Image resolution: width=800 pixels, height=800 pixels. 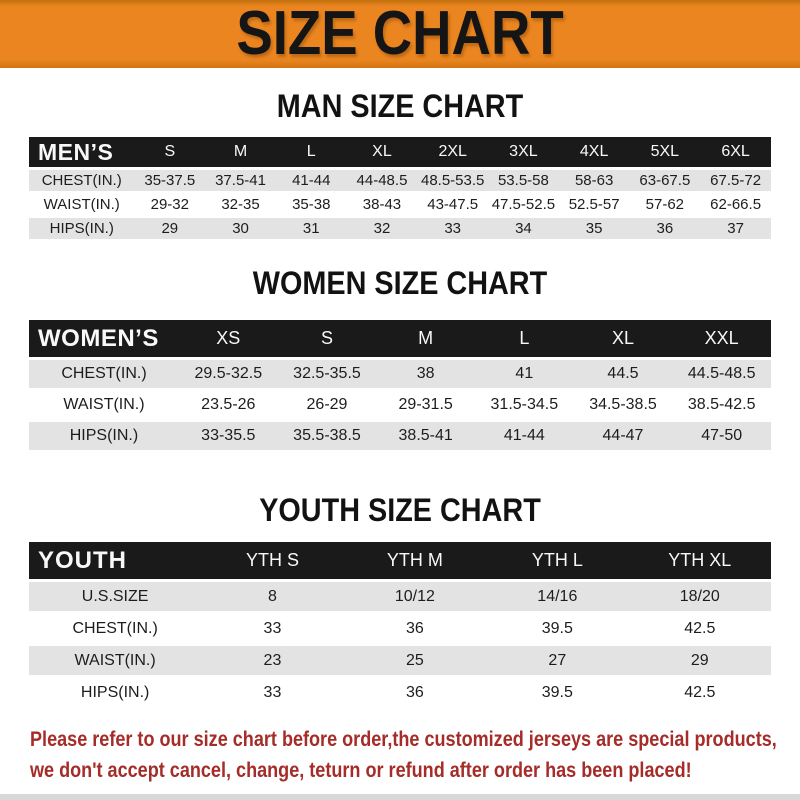 What do you see at coordinates (425, 375) in the screenshot?
I see `size-value: 38` at bounding box center [425, 375].